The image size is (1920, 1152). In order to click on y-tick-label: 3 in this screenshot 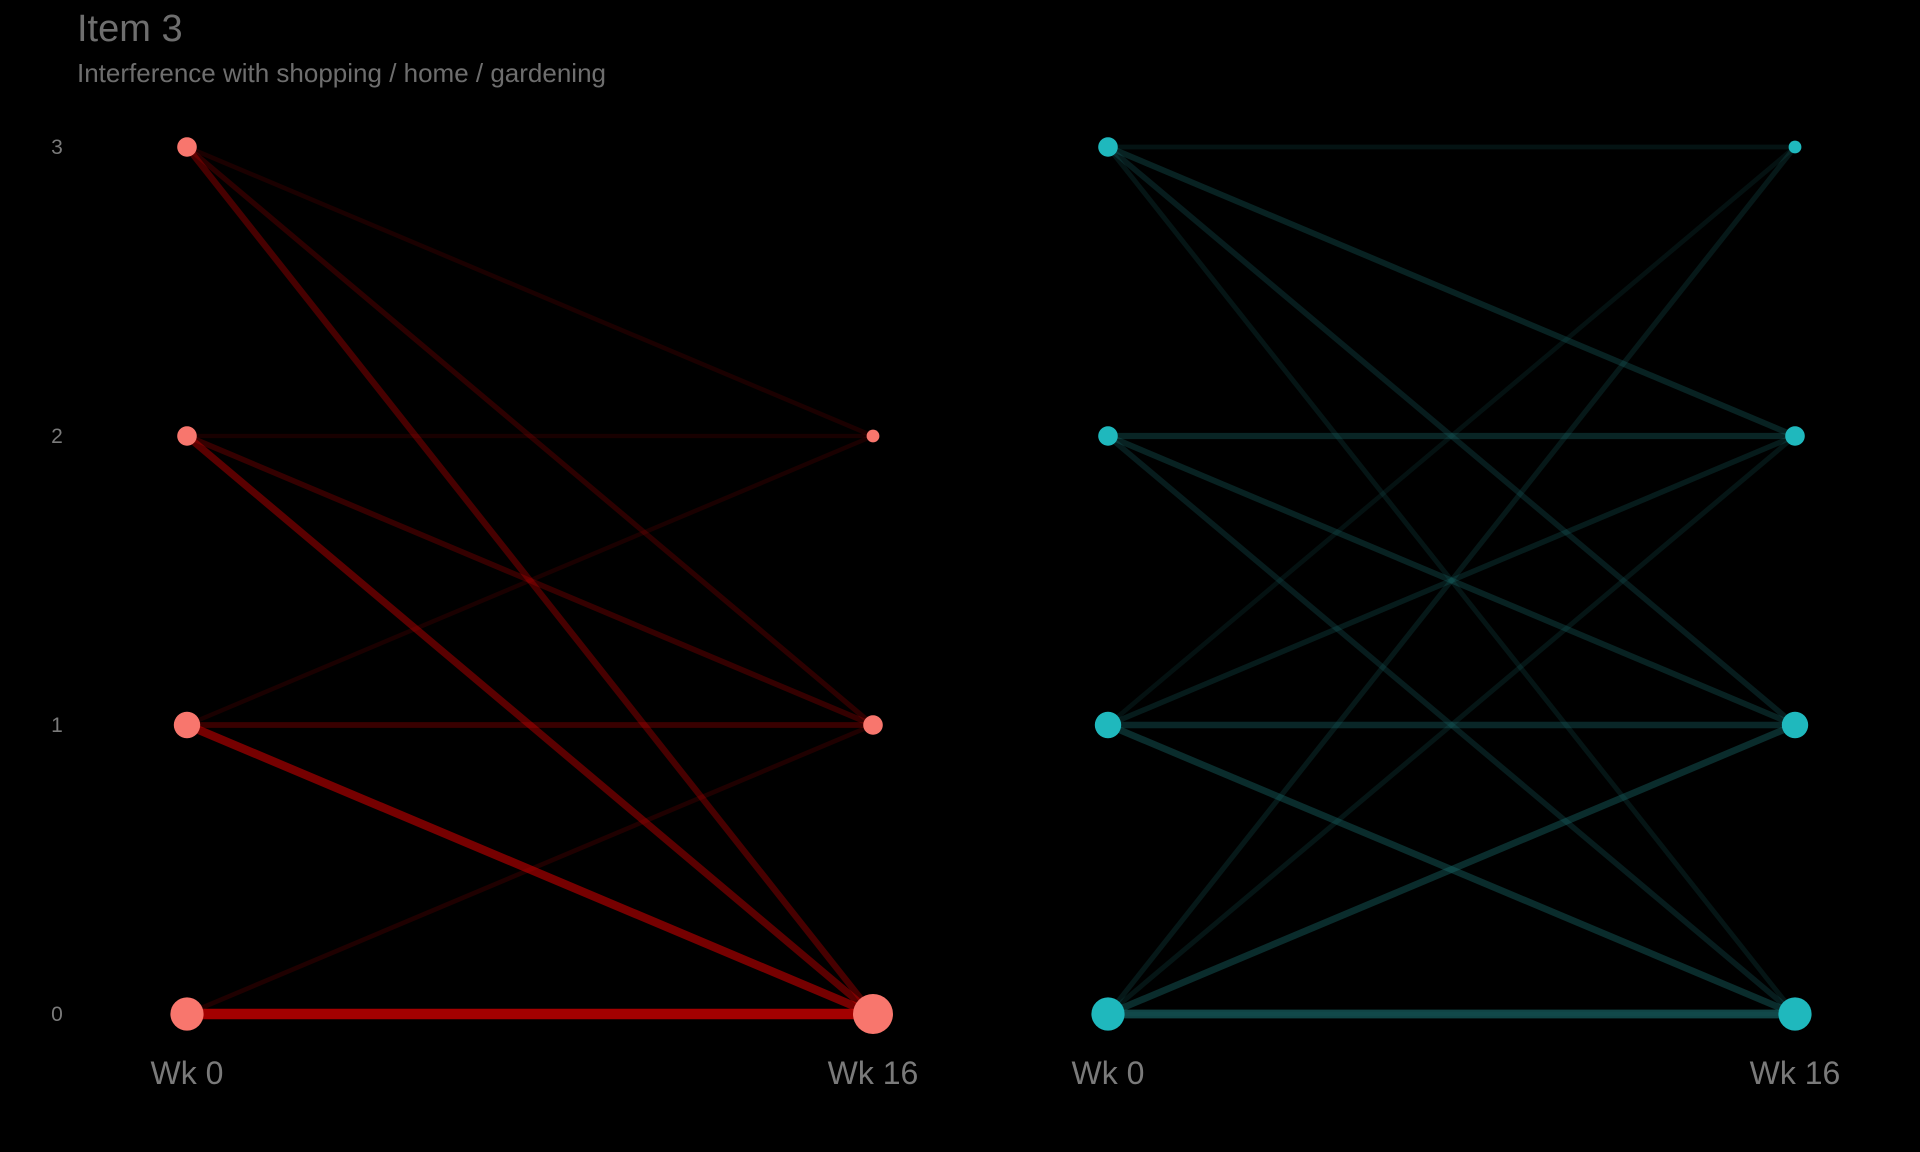, I will do `click(57, 147)`.